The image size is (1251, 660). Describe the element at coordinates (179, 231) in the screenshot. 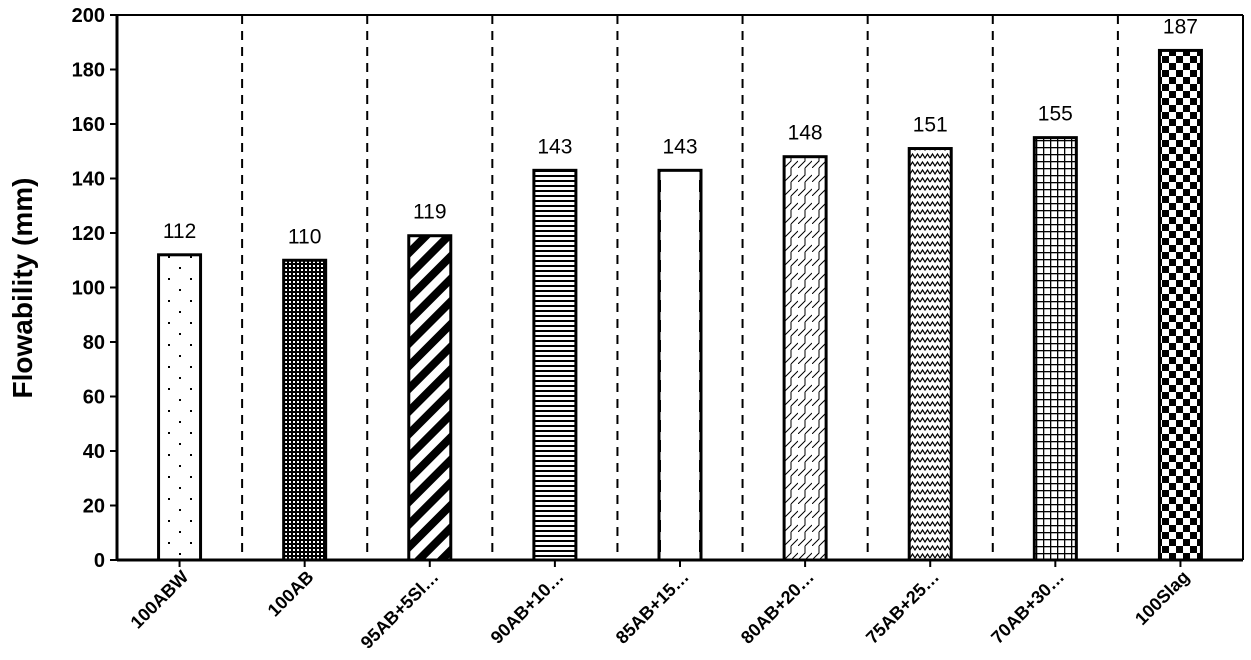

I see `data-label: 112` at that location.